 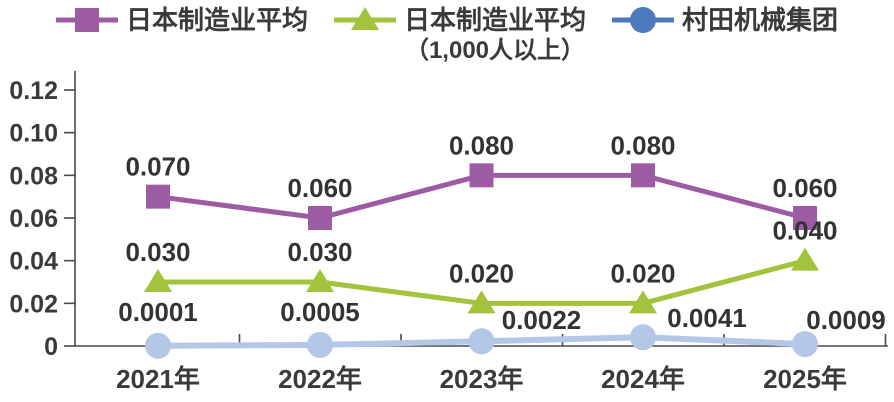 I want to click on svg-text: 0.0001, so click(x=158, y=312).